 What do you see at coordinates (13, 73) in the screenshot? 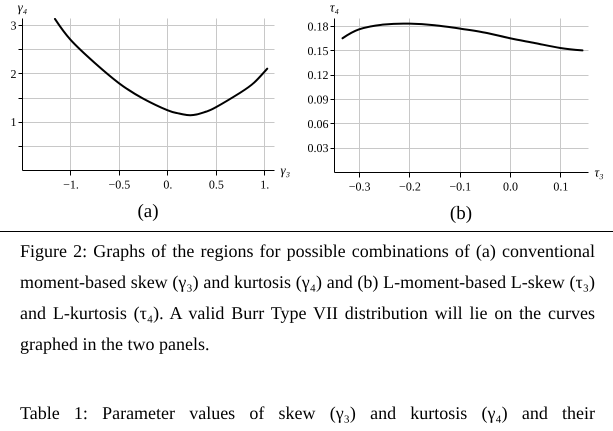
I see `y-tick-label: 2` at bounding box center [13, 73].